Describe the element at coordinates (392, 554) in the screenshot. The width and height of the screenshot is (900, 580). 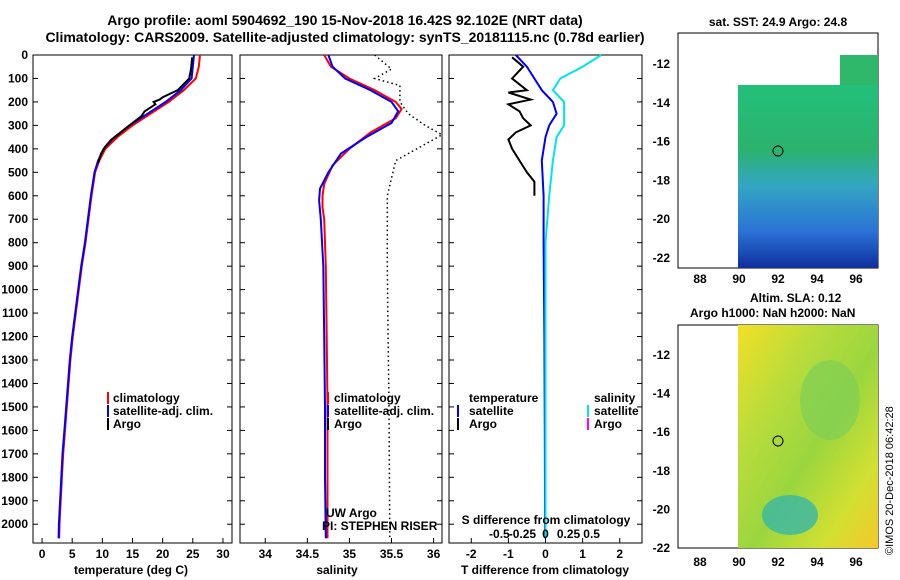
I see `x-tick-label: 35.5` at that location.